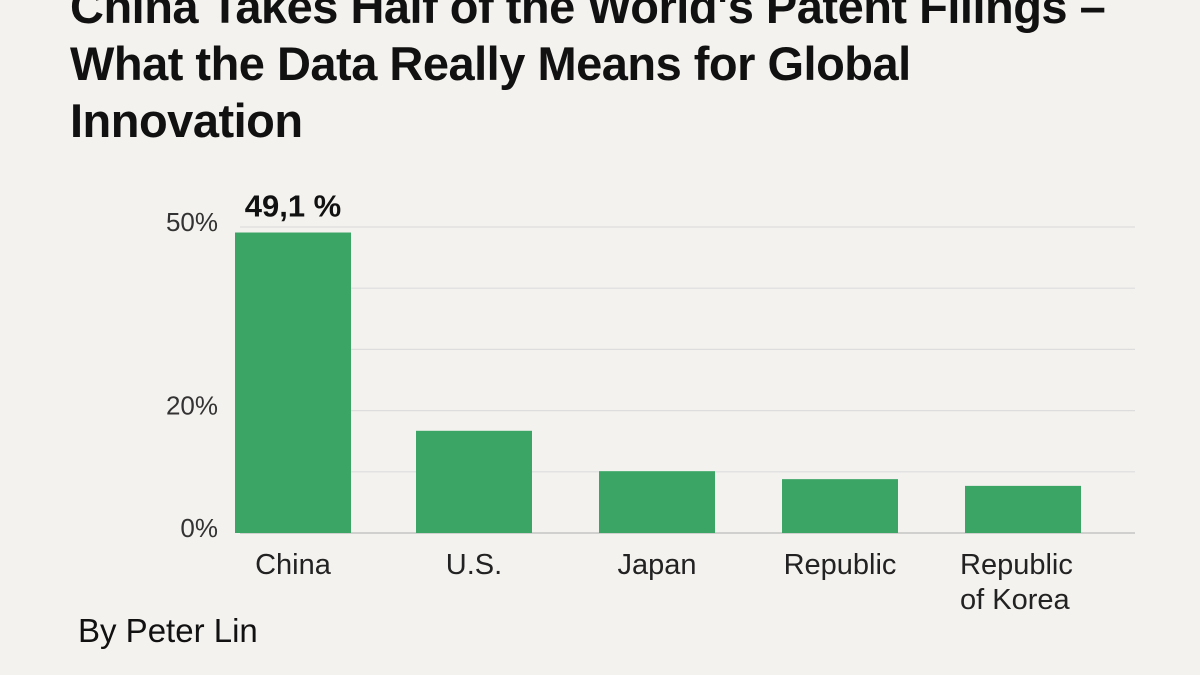  What do you see at coordinates (168, 630) in the screenshot?
I see `byline: By Peter Lin` at bounding box center [168, 630].